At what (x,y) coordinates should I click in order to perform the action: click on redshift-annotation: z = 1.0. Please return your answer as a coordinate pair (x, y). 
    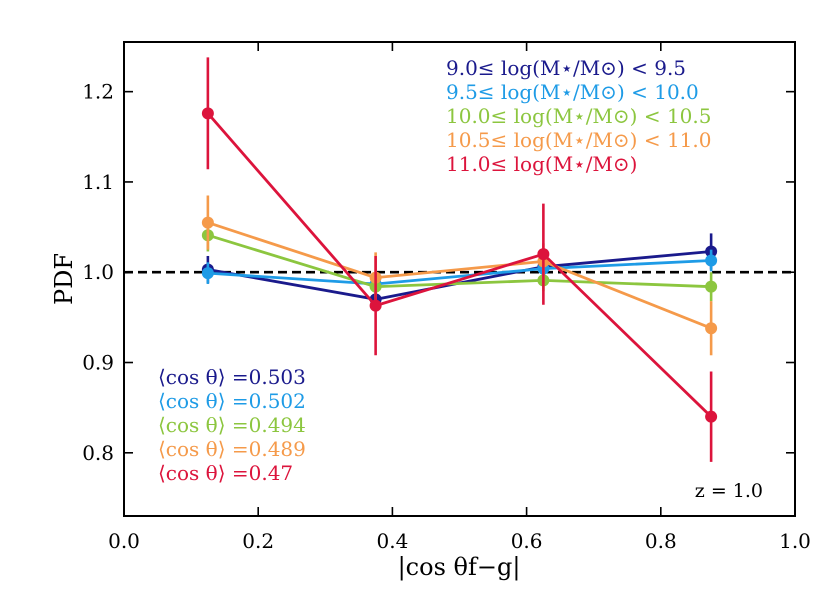
    Looking at the image, I should click on (729, 491).